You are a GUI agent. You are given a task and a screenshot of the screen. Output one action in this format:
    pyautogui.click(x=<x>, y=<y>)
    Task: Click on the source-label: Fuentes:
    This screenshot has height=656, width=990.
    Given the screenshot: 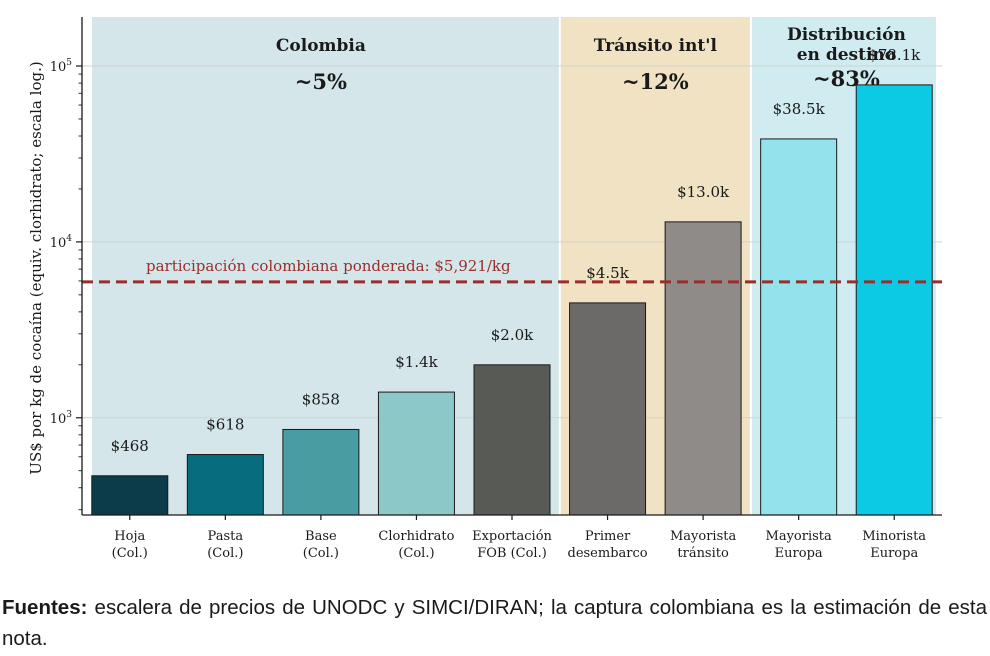 What is the action you would take?
    pyautogui.click(x=45, y=607)
    